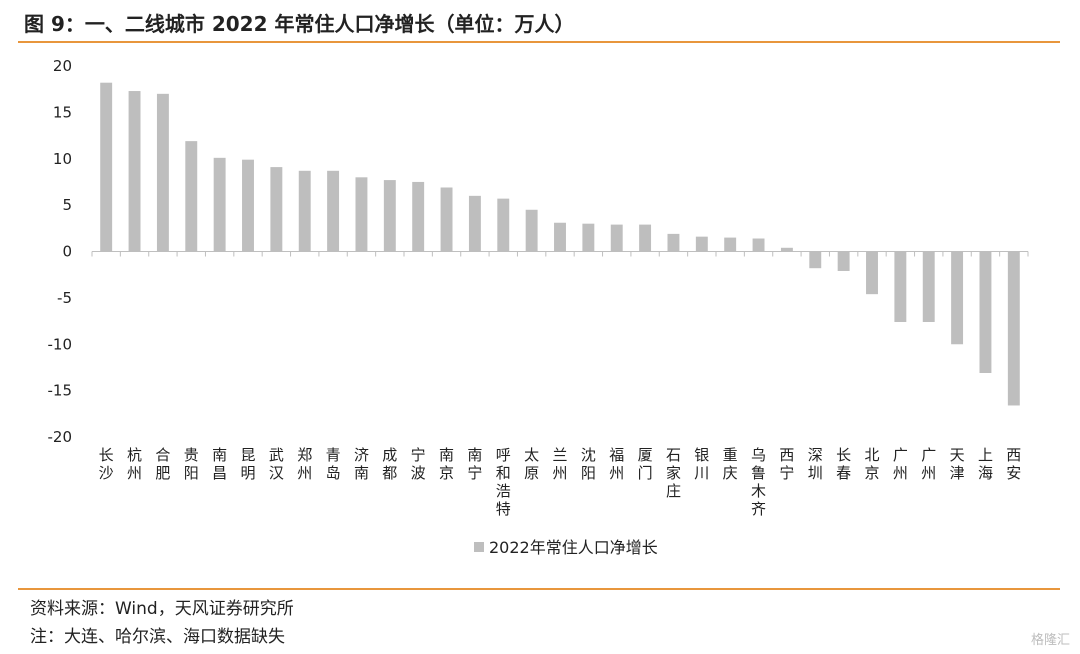 The height and width of the screenshot is (654, 1080). What do you see at coordinates (1050, 640) in the screenshot?
I see `watermark-logo: 格隆汇` at bounding box center [1050, 640].